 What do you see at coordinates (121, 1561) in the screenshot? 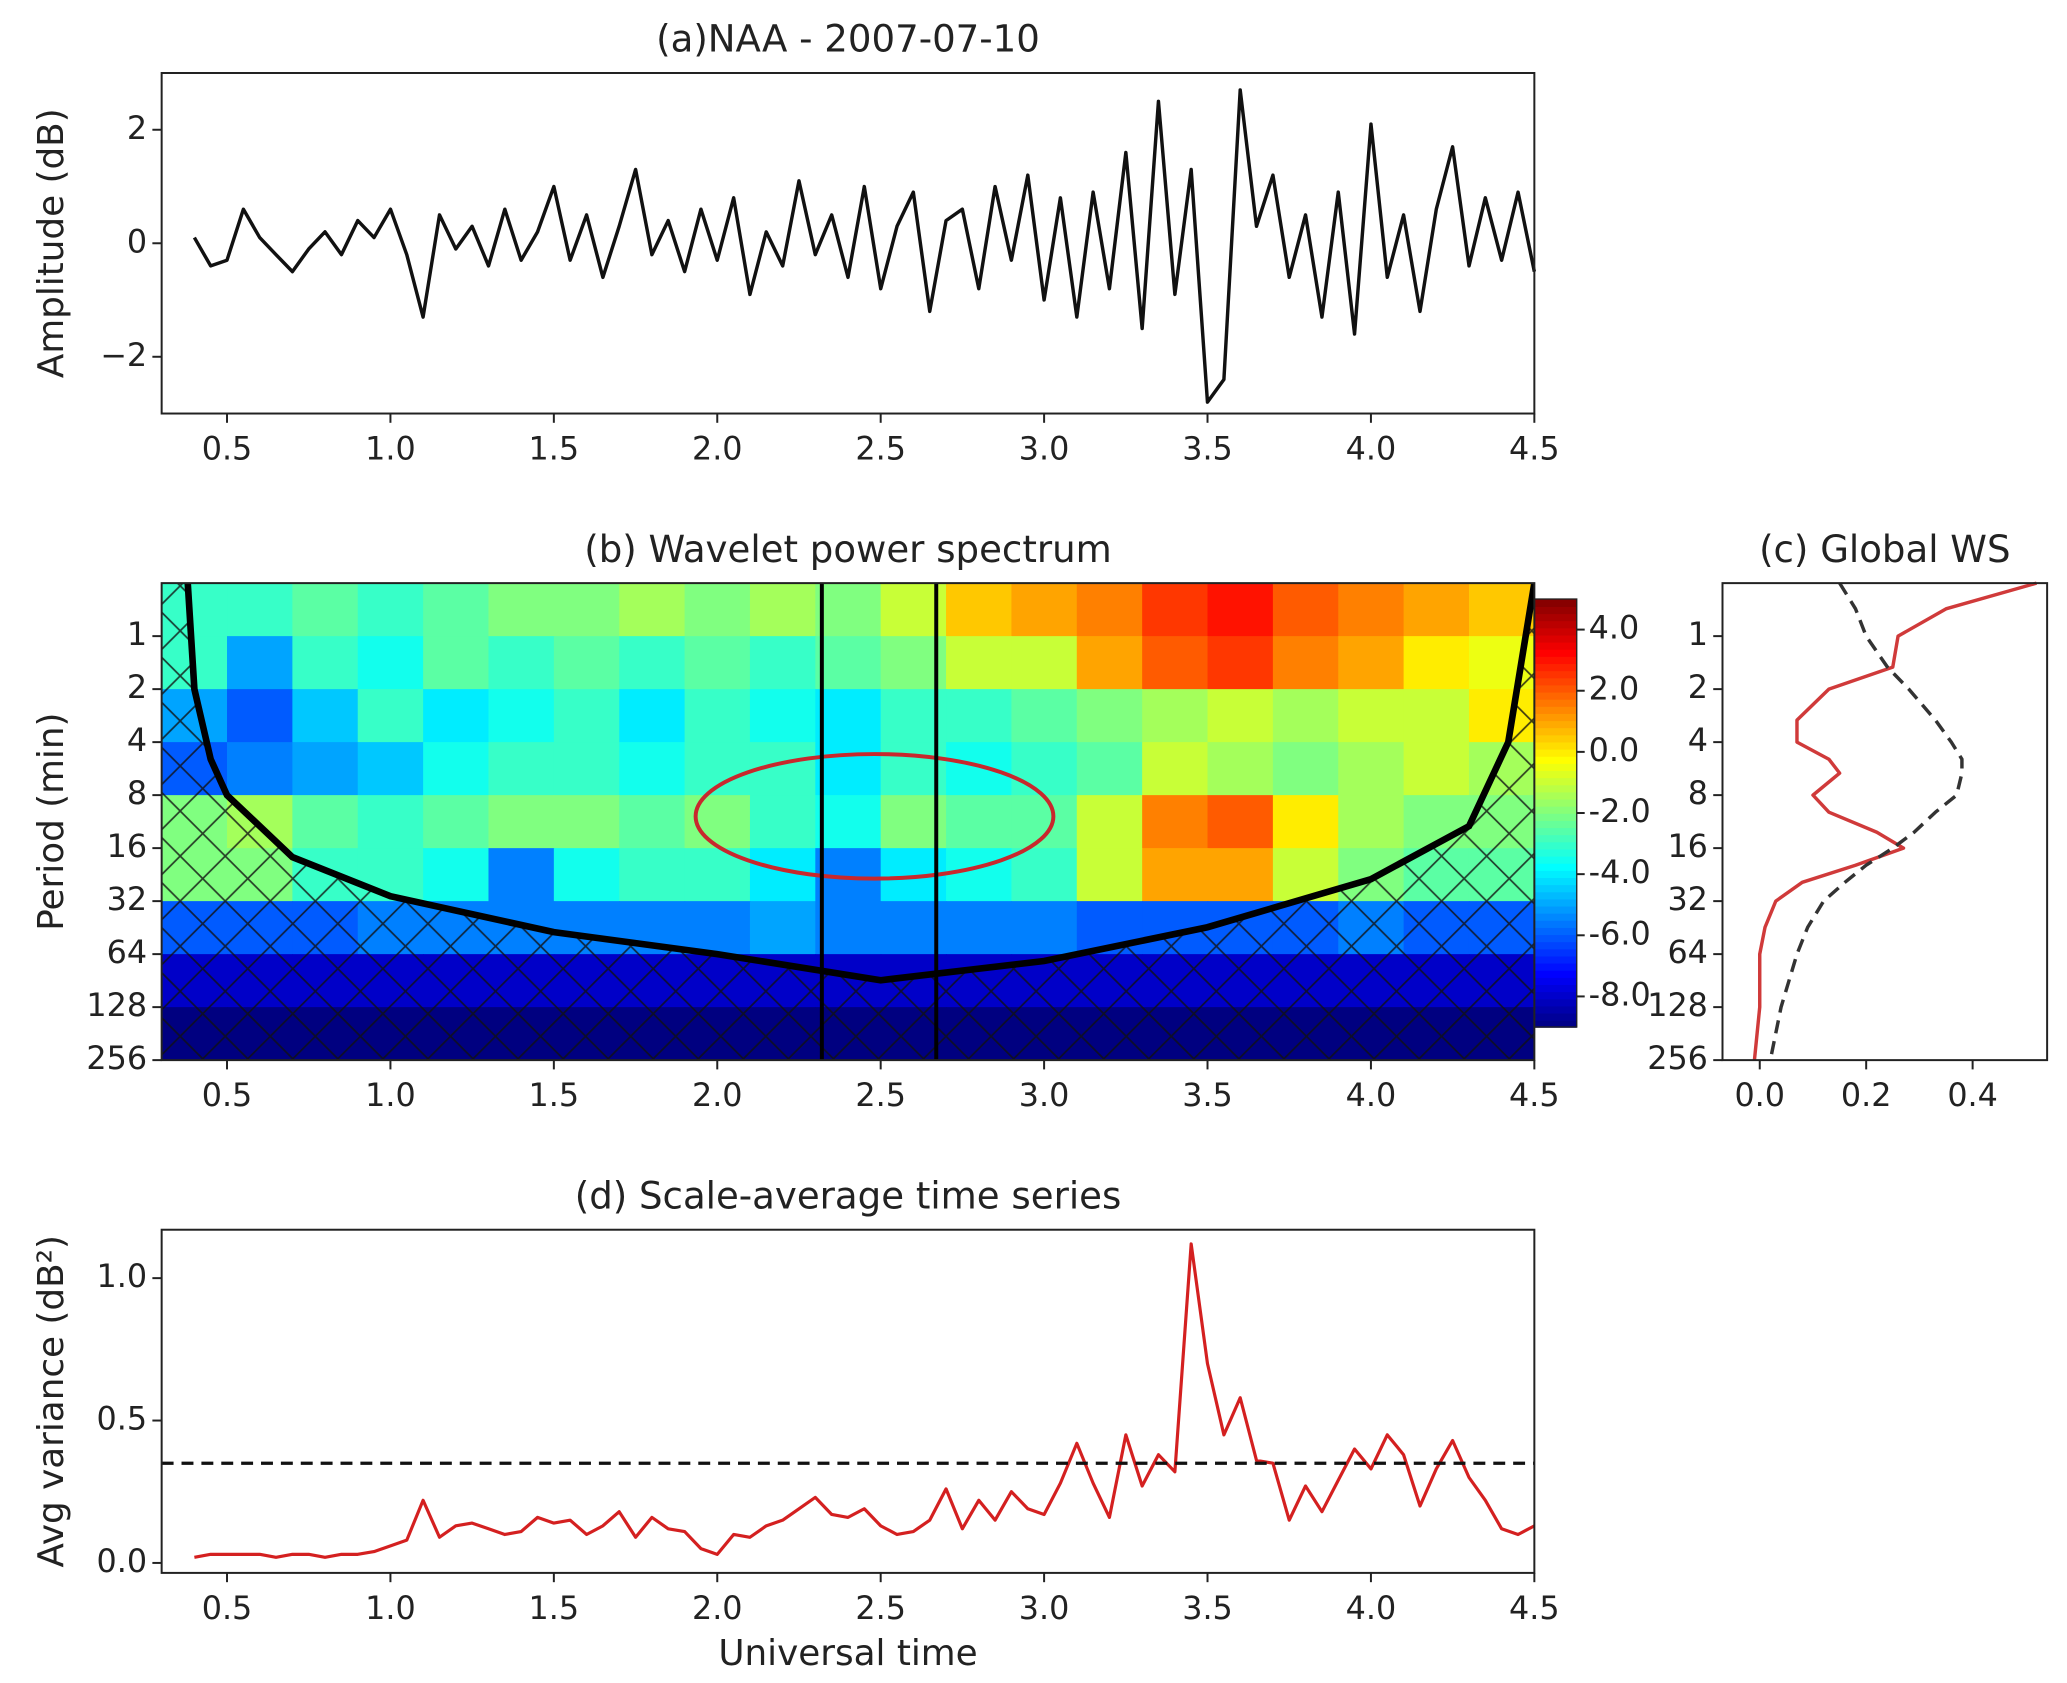
I see `y-tick-label: 0.0` at bounding box center [121, 1561].